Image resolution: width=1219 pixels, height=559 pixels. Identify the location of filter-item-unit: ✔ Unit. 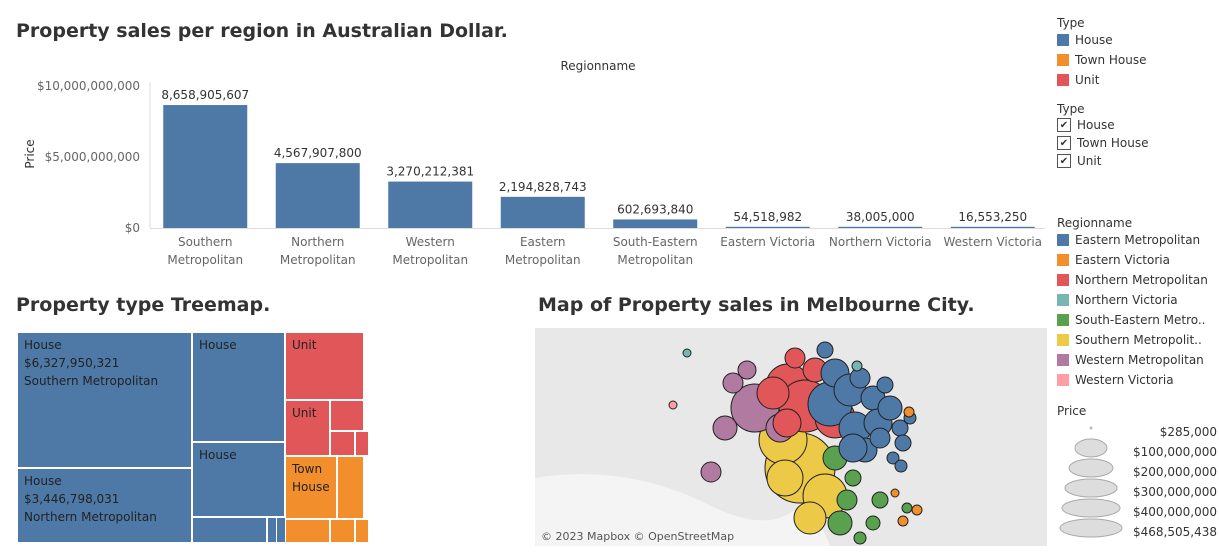
(1102, 161).